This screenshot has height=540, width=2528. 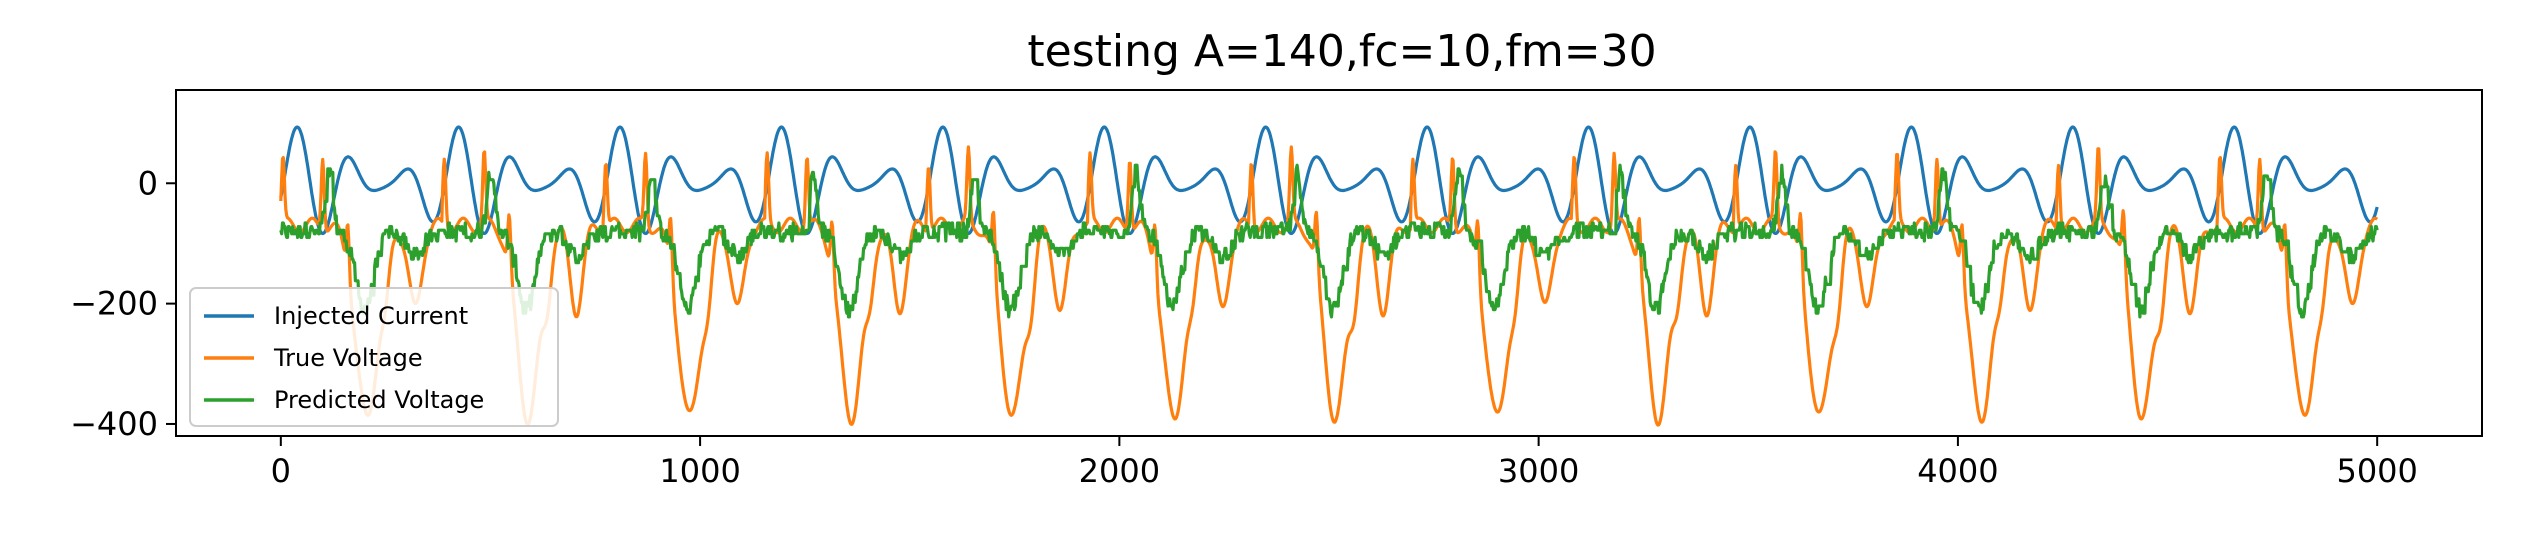 What do you see at coordinates (281, 471) in the screenshot?
I see `x-tick-label: 0` at bounding box center [281, 471].